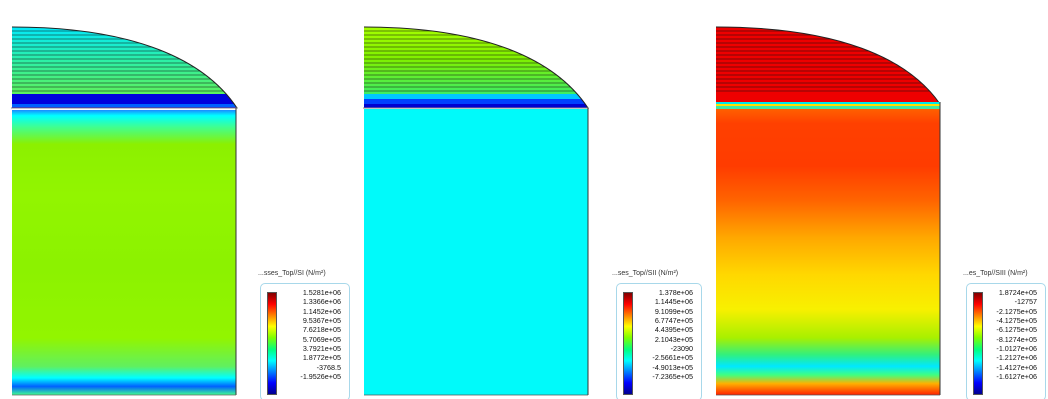 The width and height of the screenshot is (1048, 399). I want to click on legend-value: -12757, so click(1025, 302).